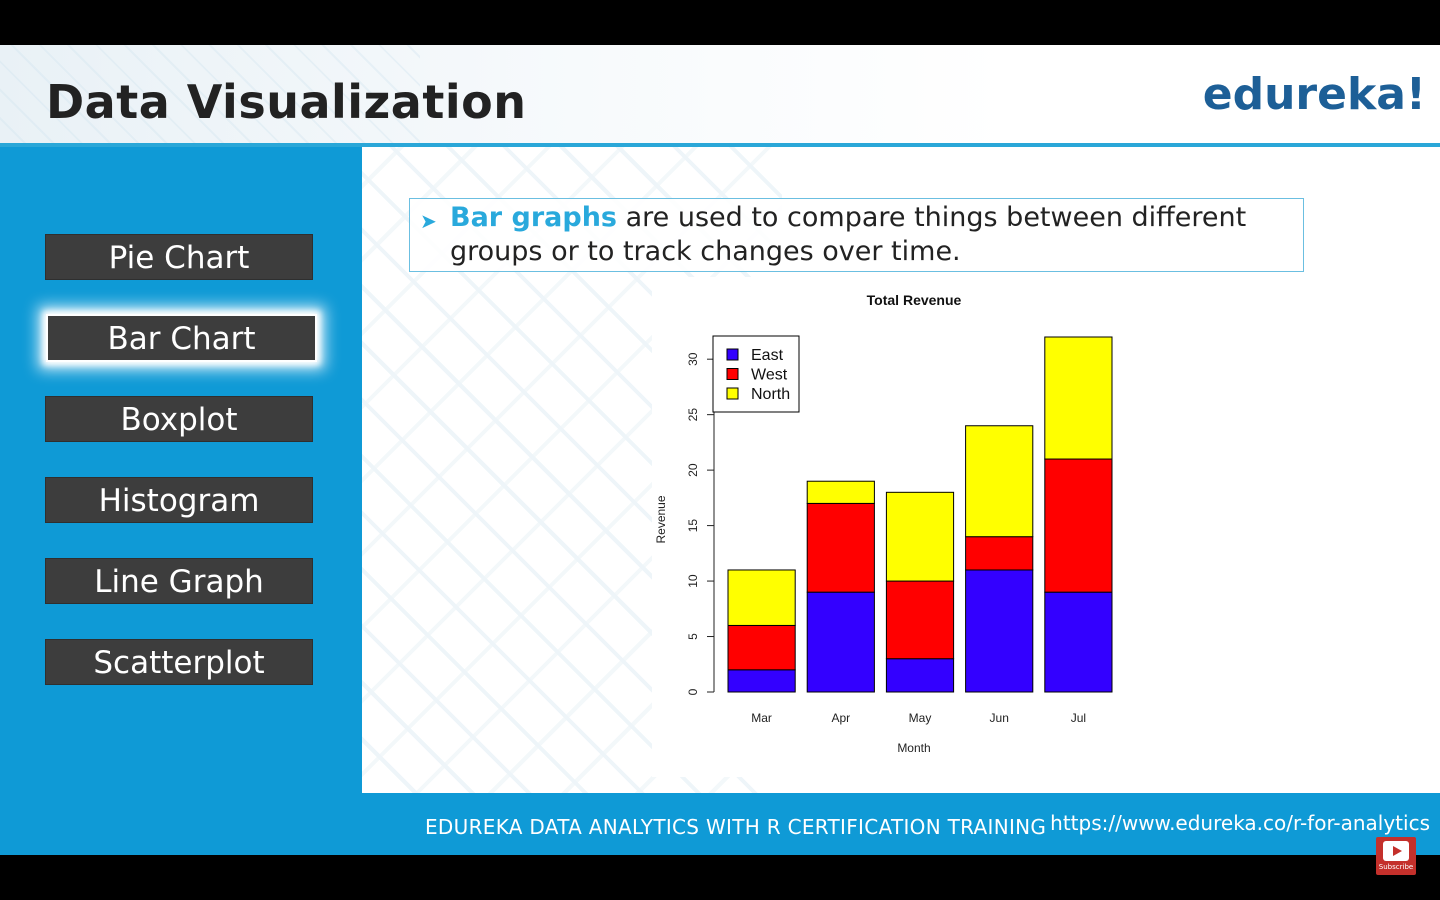 The width and height of the screenshot is (1440, 900). What do you see at coordinates (693, 415) in the screenshot?
I see `y-tick-label: 25` at bounding box center [693, 415].